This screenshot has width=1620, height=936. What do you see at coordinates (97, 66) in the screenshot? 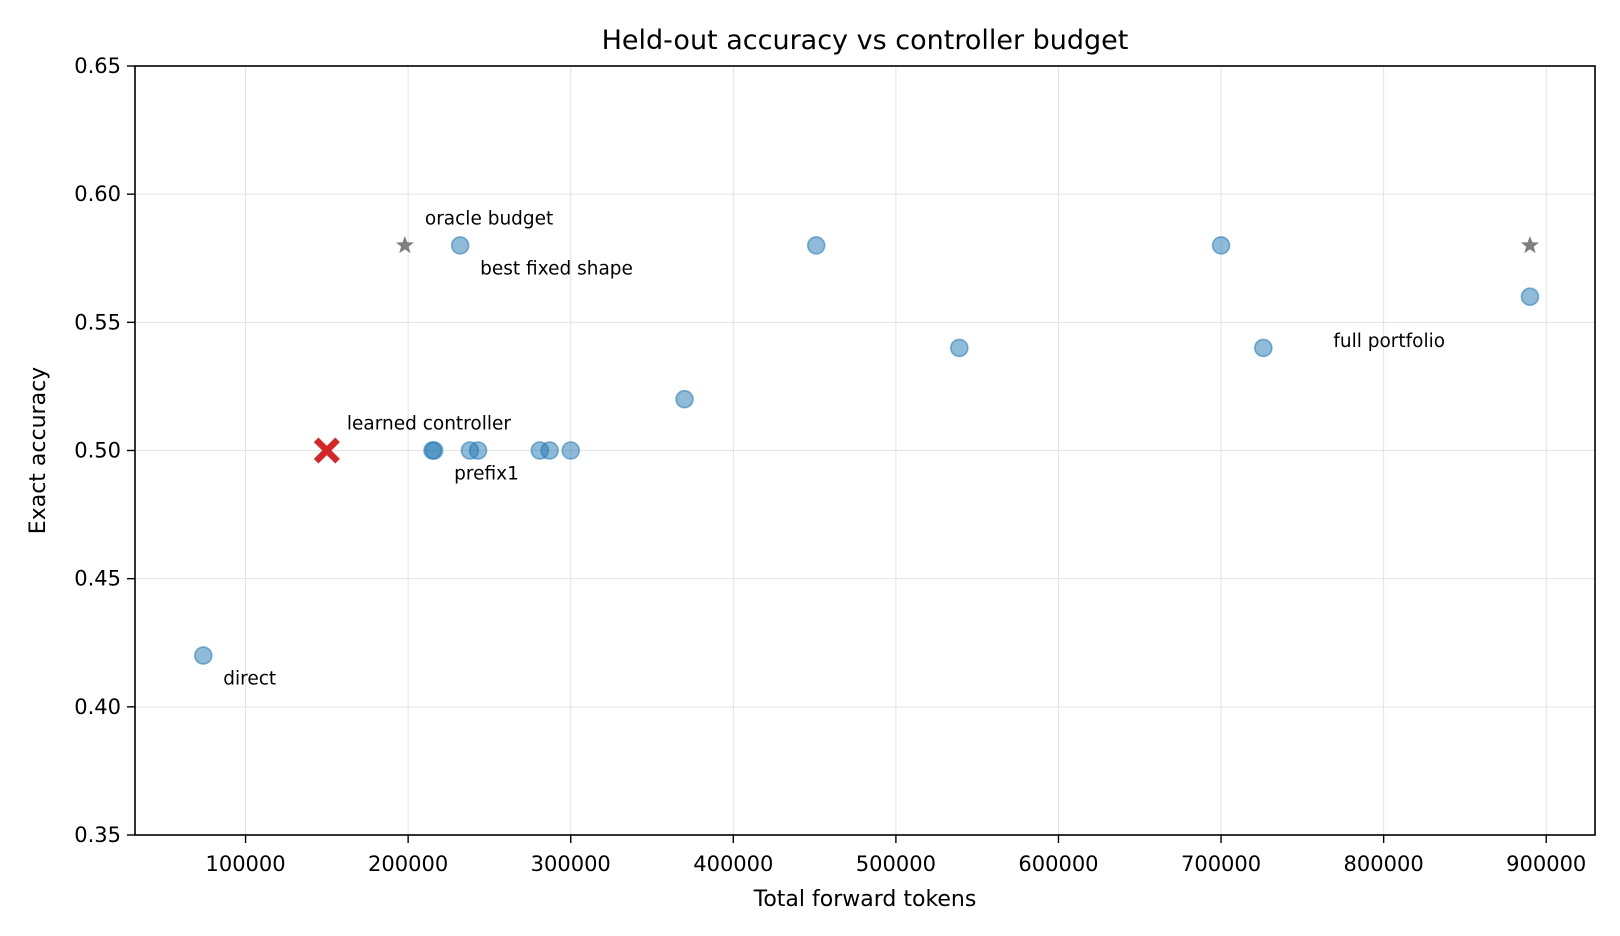
I see `y-tick-label: 0.65` at bounding box center [97, 66].